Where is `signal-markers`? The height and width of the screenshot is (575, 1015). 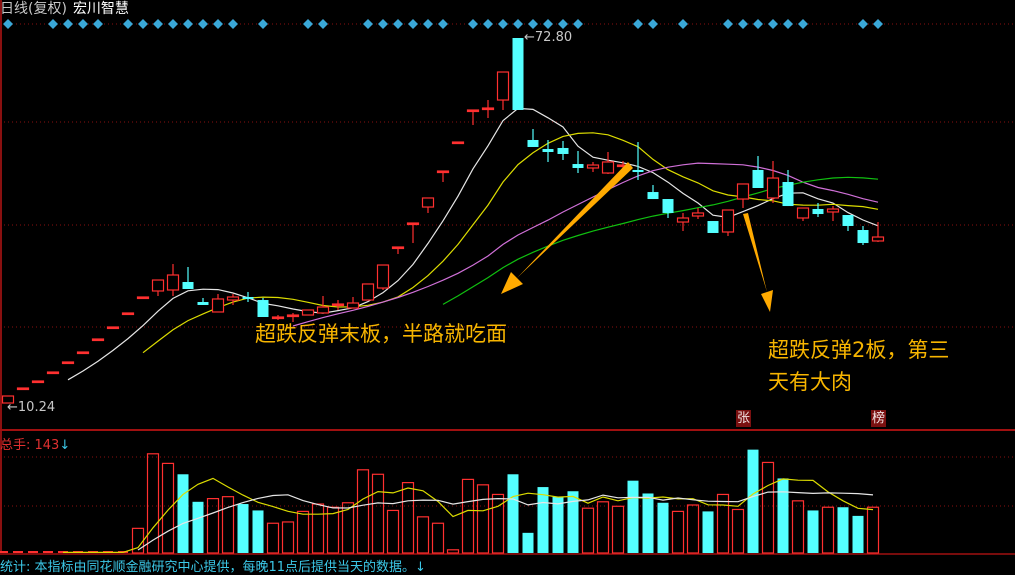 signal-markers is located at coordinates (443, 24).